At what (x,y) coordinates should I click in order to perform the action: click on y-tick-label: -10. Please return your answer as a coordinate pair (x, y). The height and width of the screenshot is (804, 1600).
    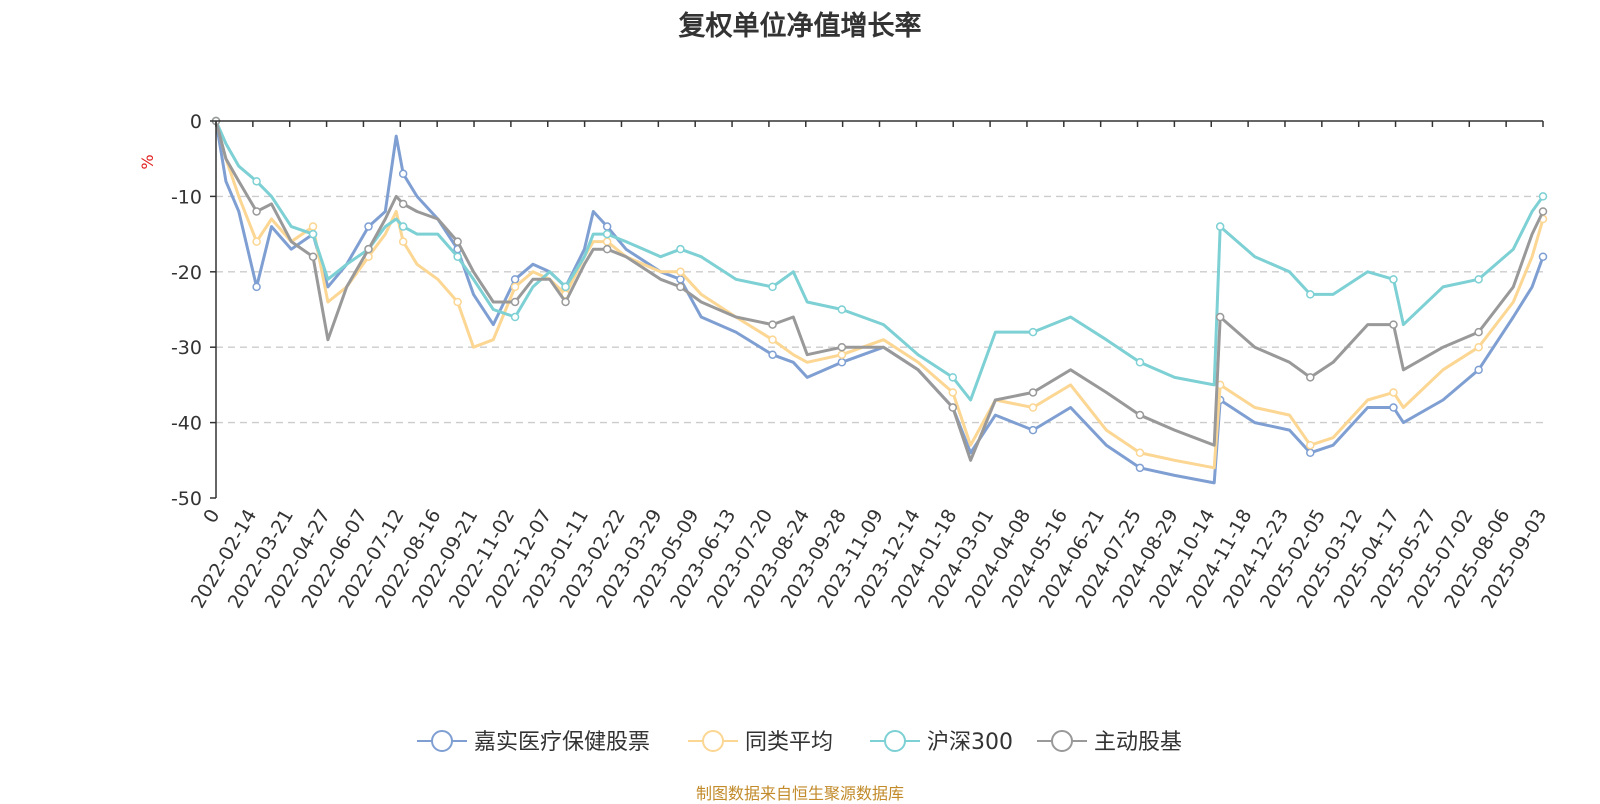
    Looking at the image, I should click on (186, 197).